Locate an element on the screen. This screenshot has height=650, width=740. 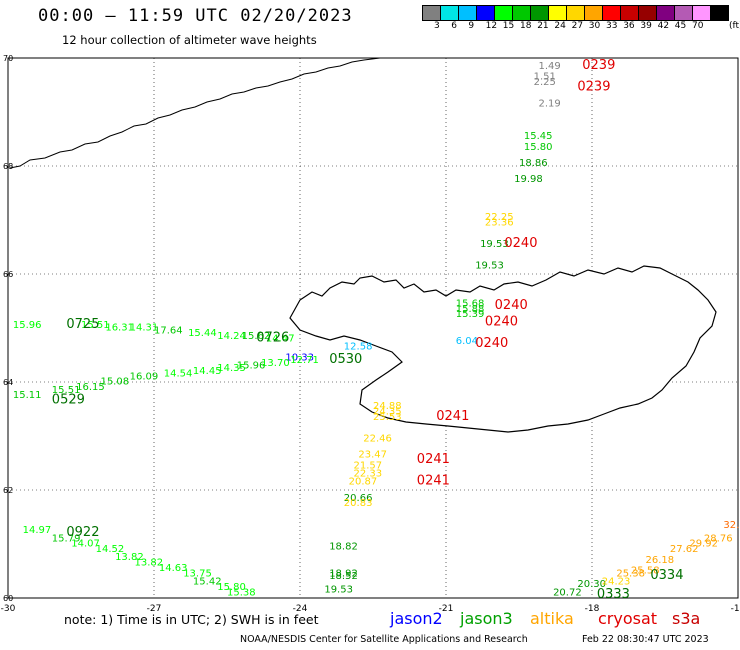
wave-height-label: 18.86 is located at coordinates (533, 163).